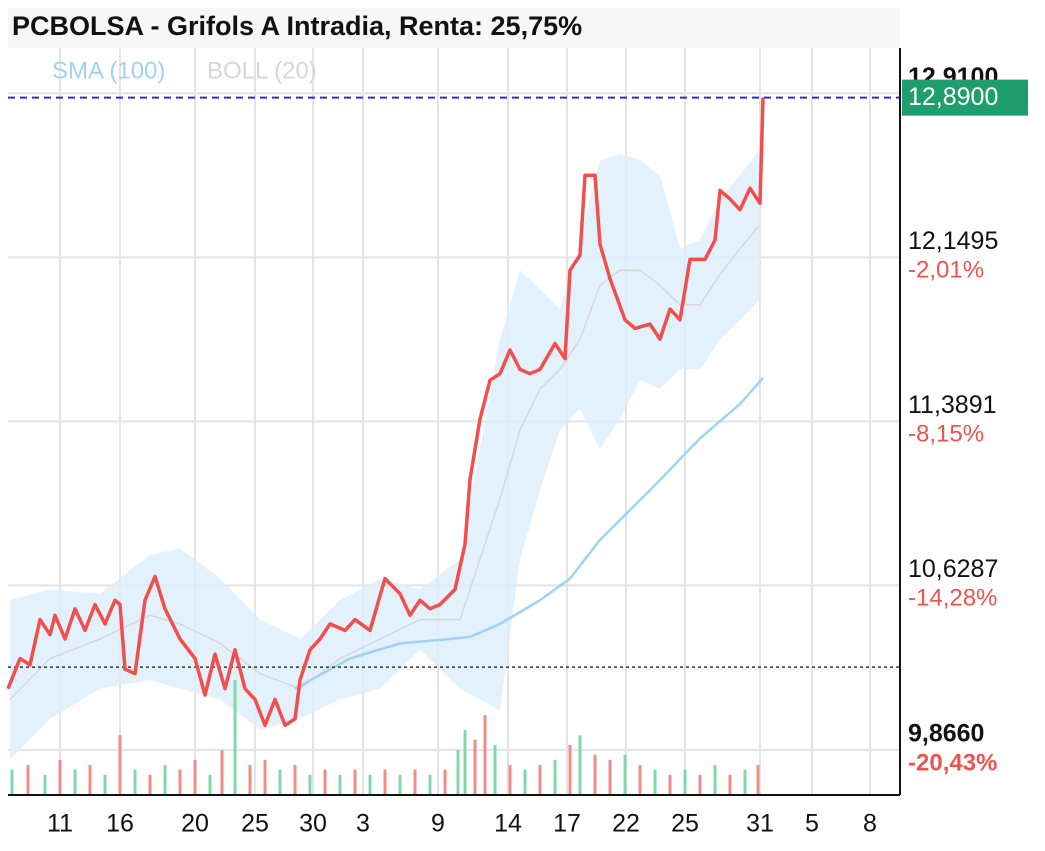  What do you see at coordinates (953, 97) in the screenshot?
I see `last-price-label: 12,8900` at bounding box center [953, 97].